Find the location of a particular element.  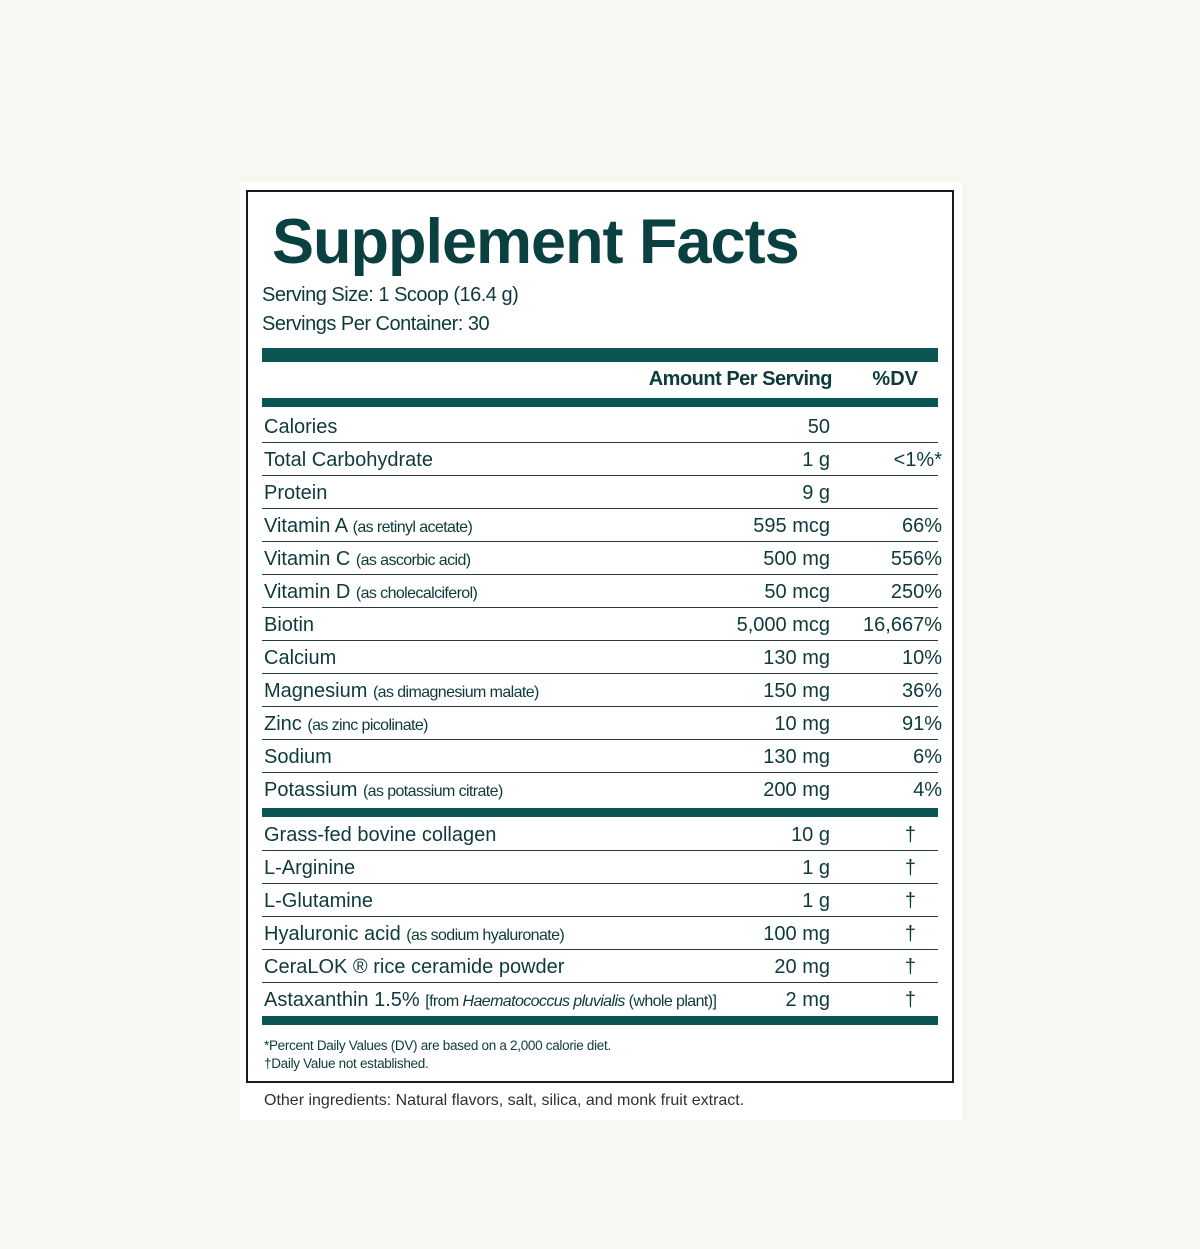

row-note: (as cholecalciferol) is located at coordinates (416, 593).